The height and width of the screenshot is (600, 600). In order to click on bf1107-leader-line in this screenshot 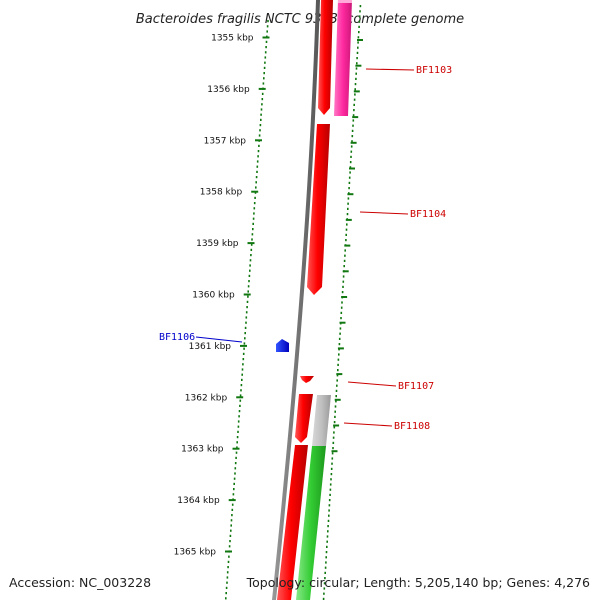, I will do `click(372, 384)`.